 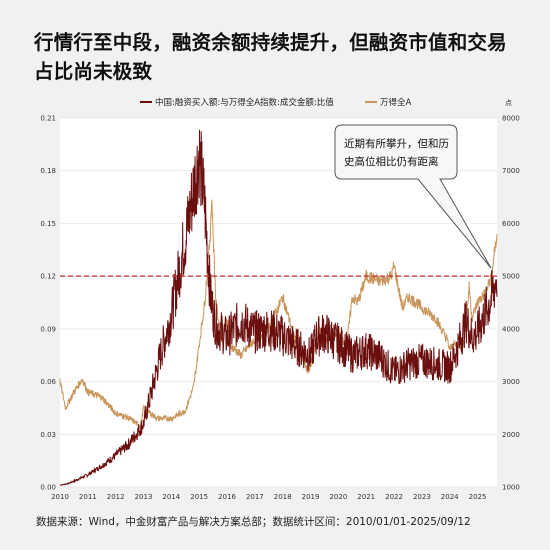 I want to click on left-tick-label: 0.15, so click(x=48, y=224).